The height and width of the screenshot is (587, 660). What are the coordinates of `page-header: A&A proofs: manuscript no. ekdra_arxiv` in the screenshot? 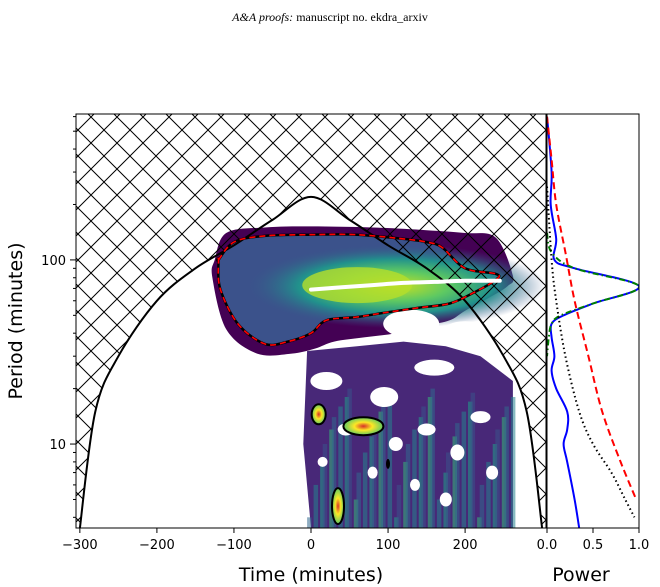 It's located at (330, 17).